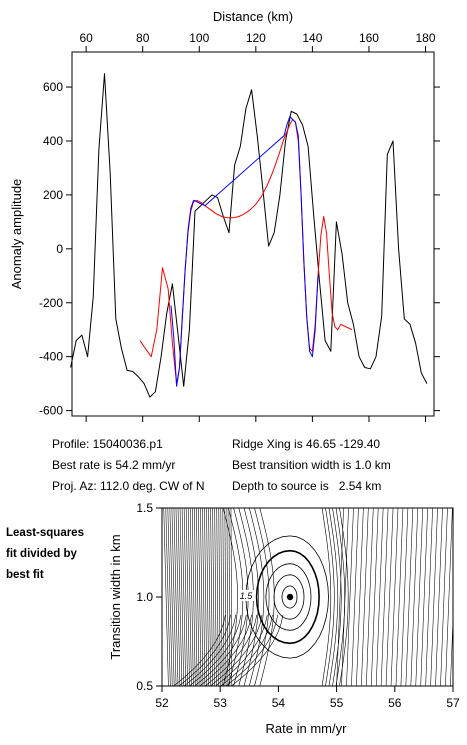 The height and width of the screenshot is (745, 467). Describe the element at coordinates (128, 486) in the screenshot. I see `projection-azimuth-label: Proj. Az: 112.0 deg. CW of N` at that location.